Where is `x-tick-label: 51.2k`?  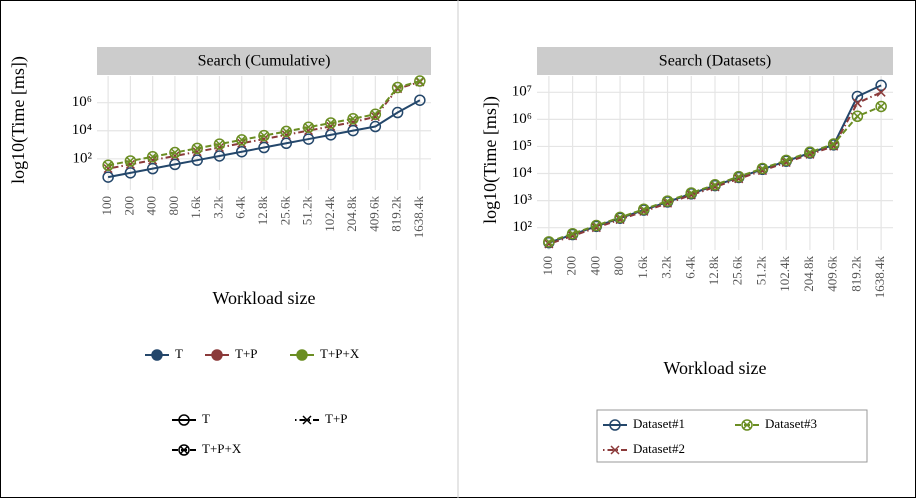
x-tick-label: 51.2k is located at coordinates (760, 271).